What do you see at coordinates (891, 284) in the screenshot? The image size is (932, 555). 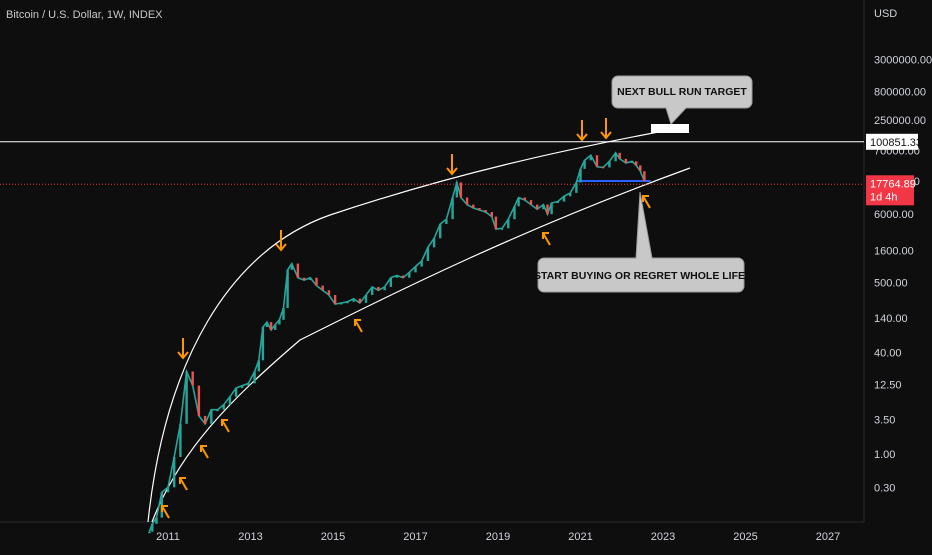 I see `y-tick-label: 500.00` at bounding box center [891, 284].